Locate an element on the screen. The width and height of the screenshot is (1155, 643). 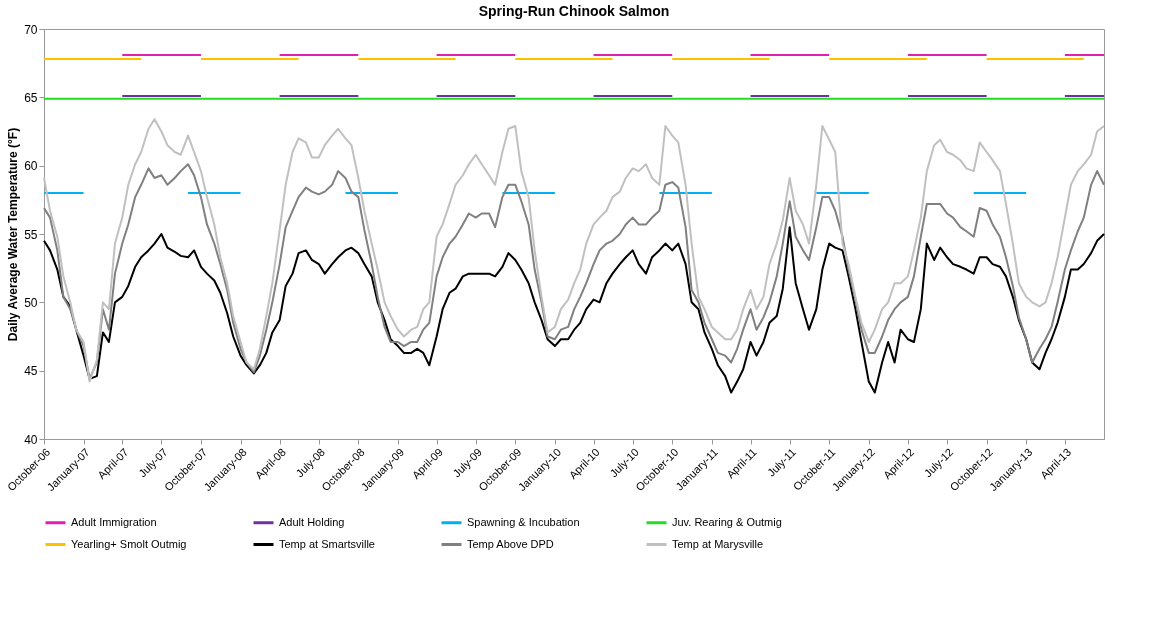
legend-label: Temp at Smartsville is located at coordinates (327, 543).